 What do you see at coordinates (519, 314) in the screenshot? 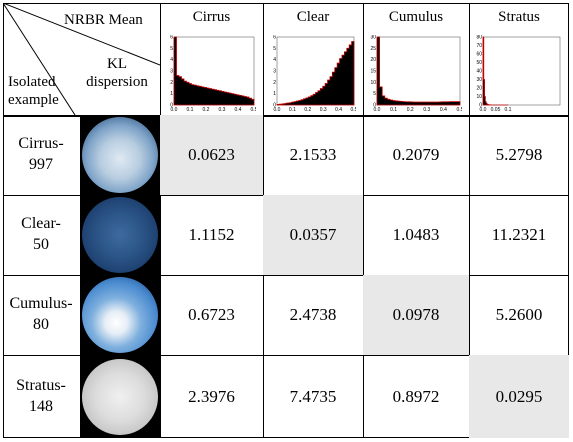
I see `kl-value-cell: 5.2600` at bounding box center [519, 314].